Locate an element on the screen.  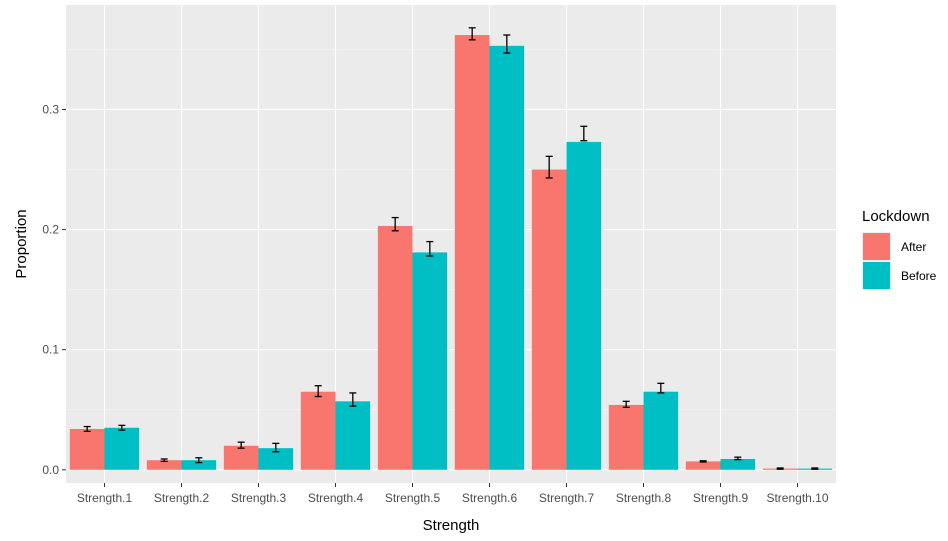
legend: Lockdown After Before is located at coordinates (899, 249).